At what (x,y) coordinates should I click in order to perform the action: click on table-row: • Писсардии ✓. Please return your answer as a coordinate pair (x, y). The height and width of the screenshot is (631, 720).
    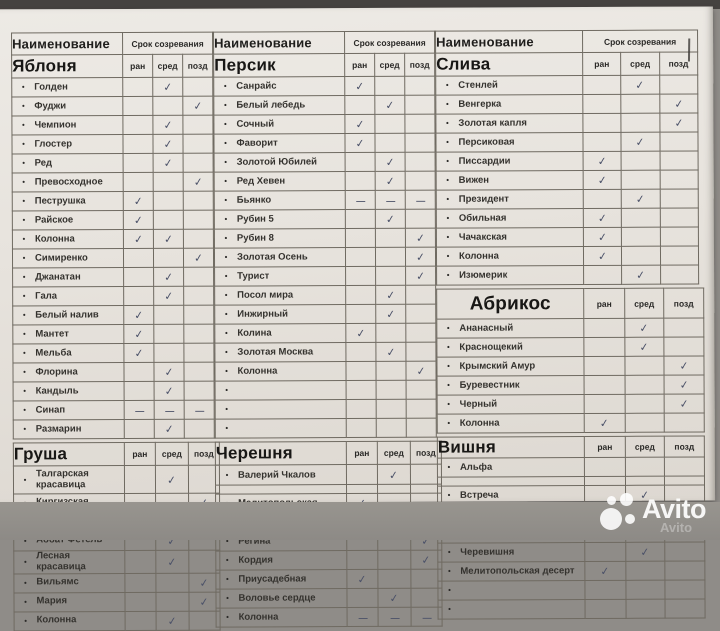
    Looking at the image, I should click on (567, 161).